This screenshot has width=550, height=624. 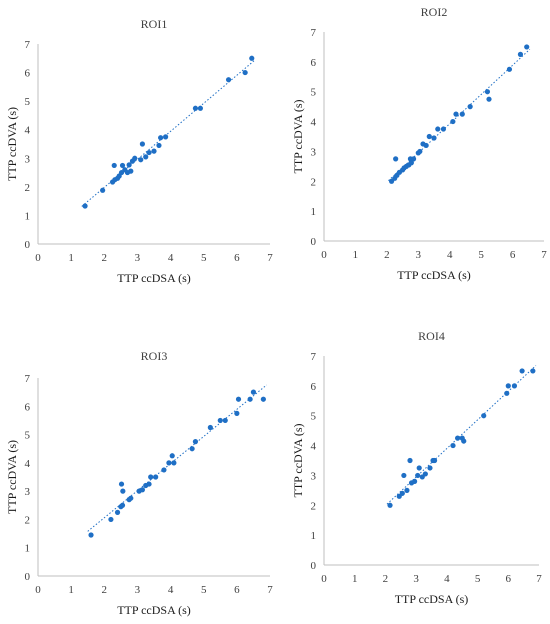 What do you see at coordinates (177, 458) in the screenshot?
I see `trendline` at bounding box center [177, 458].